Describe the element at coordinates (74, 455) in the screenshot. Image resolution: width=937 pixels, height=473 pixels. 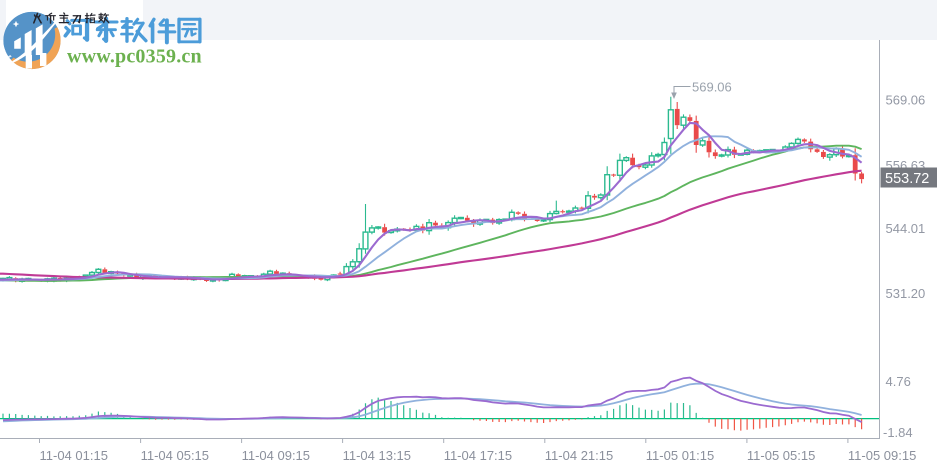
I see `svg-text: 11-04 01:15` at that location.